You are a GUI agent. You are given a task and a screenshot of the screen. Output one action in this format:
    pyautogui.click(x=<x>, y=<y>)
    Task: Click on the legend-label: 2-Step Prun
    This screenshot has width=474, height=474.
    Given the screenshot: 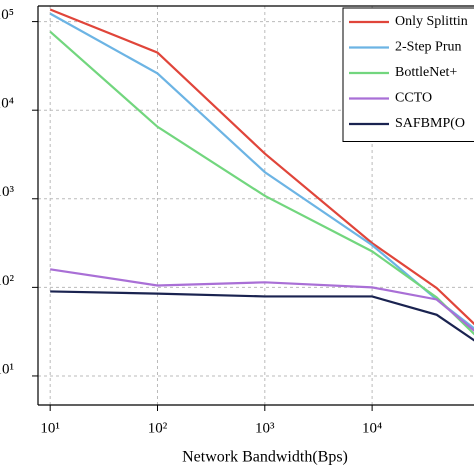 What is the action you would take?
    pyautogui.click(x=428, y=47)
    